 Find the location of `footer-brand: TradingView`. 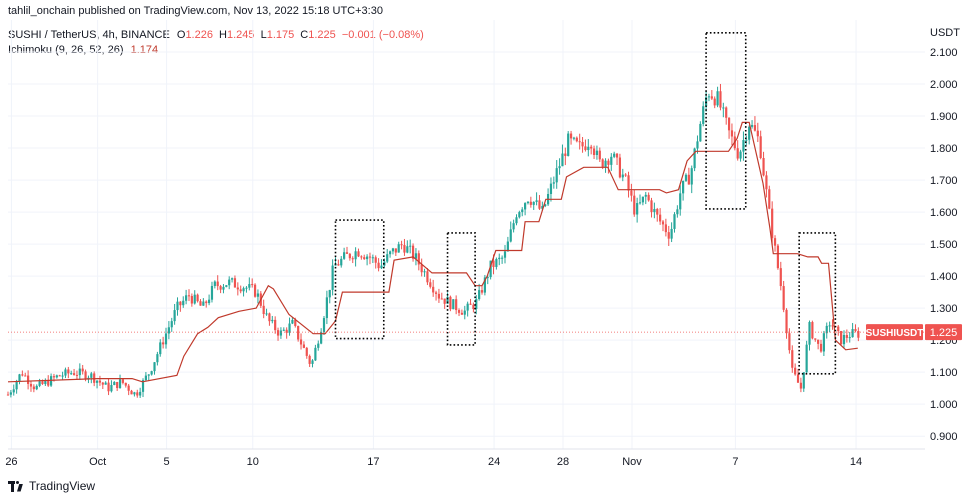

footer-brand: TradingView is located at coordinates (51, 486).